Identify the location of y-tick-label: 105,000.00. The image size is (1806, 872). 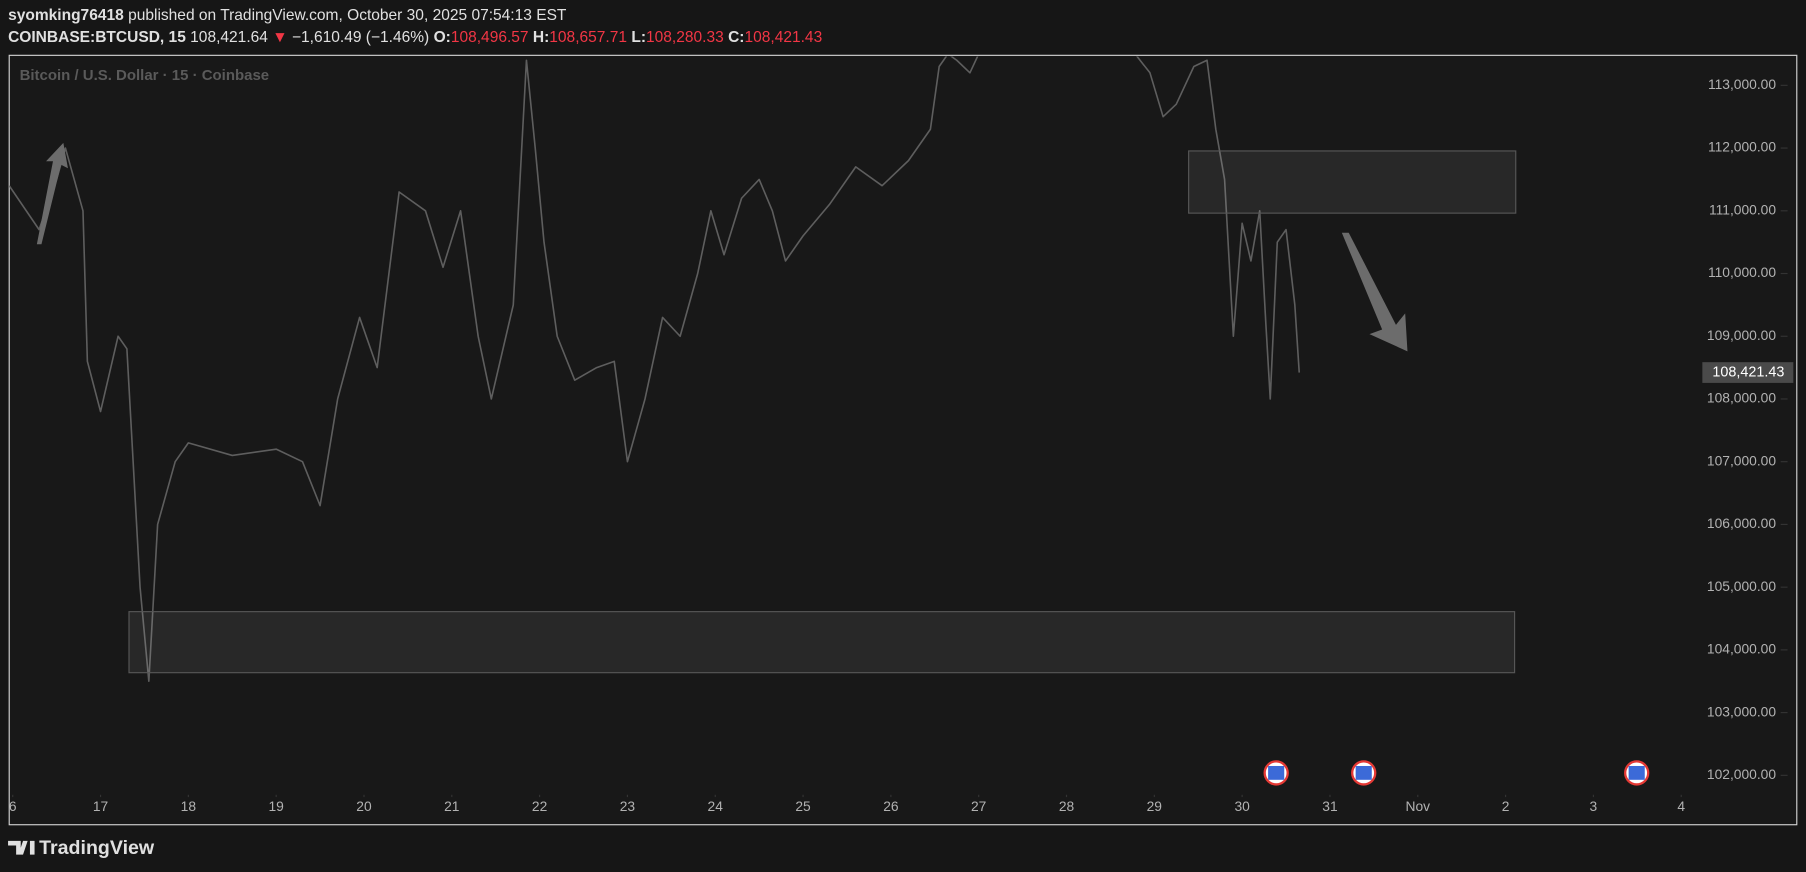
(1741, 586).